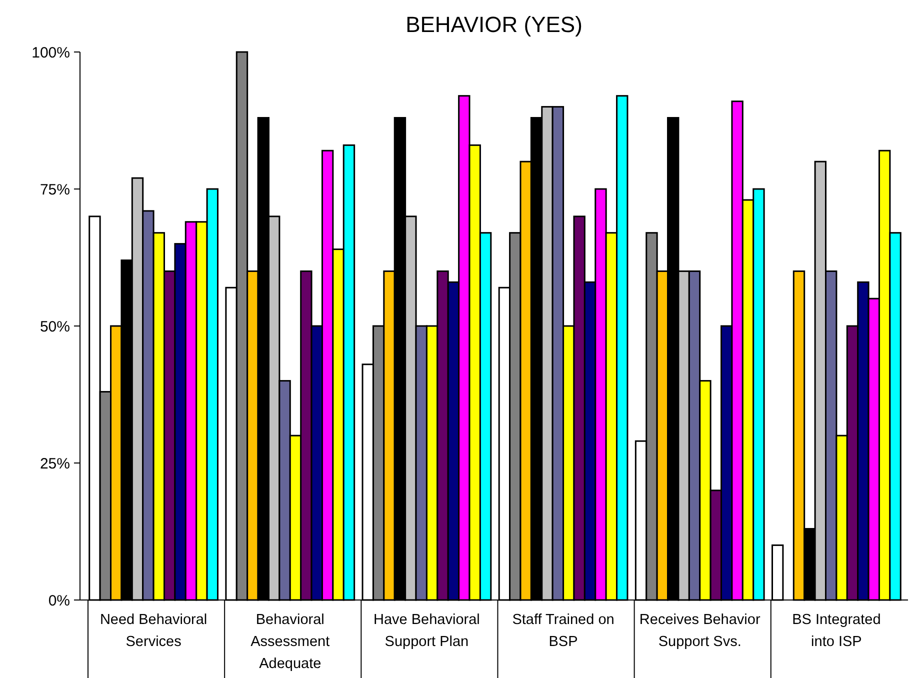 The width and height of the screenshot is (916, 678). I want to click on y-tick-label: 75%, so click(55, 189).